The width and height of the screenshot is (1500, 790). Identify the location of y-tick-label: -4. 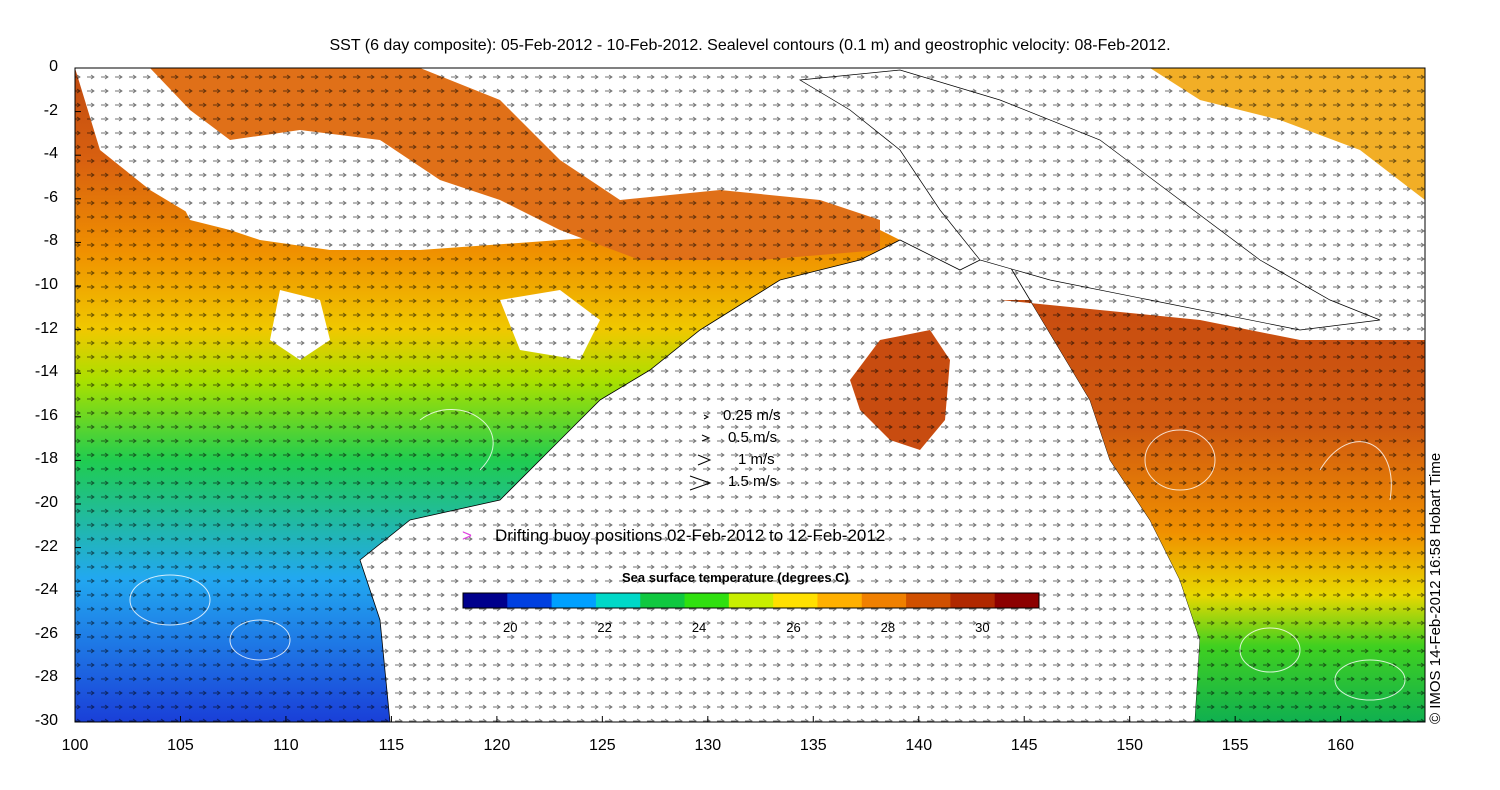
(50, 154).